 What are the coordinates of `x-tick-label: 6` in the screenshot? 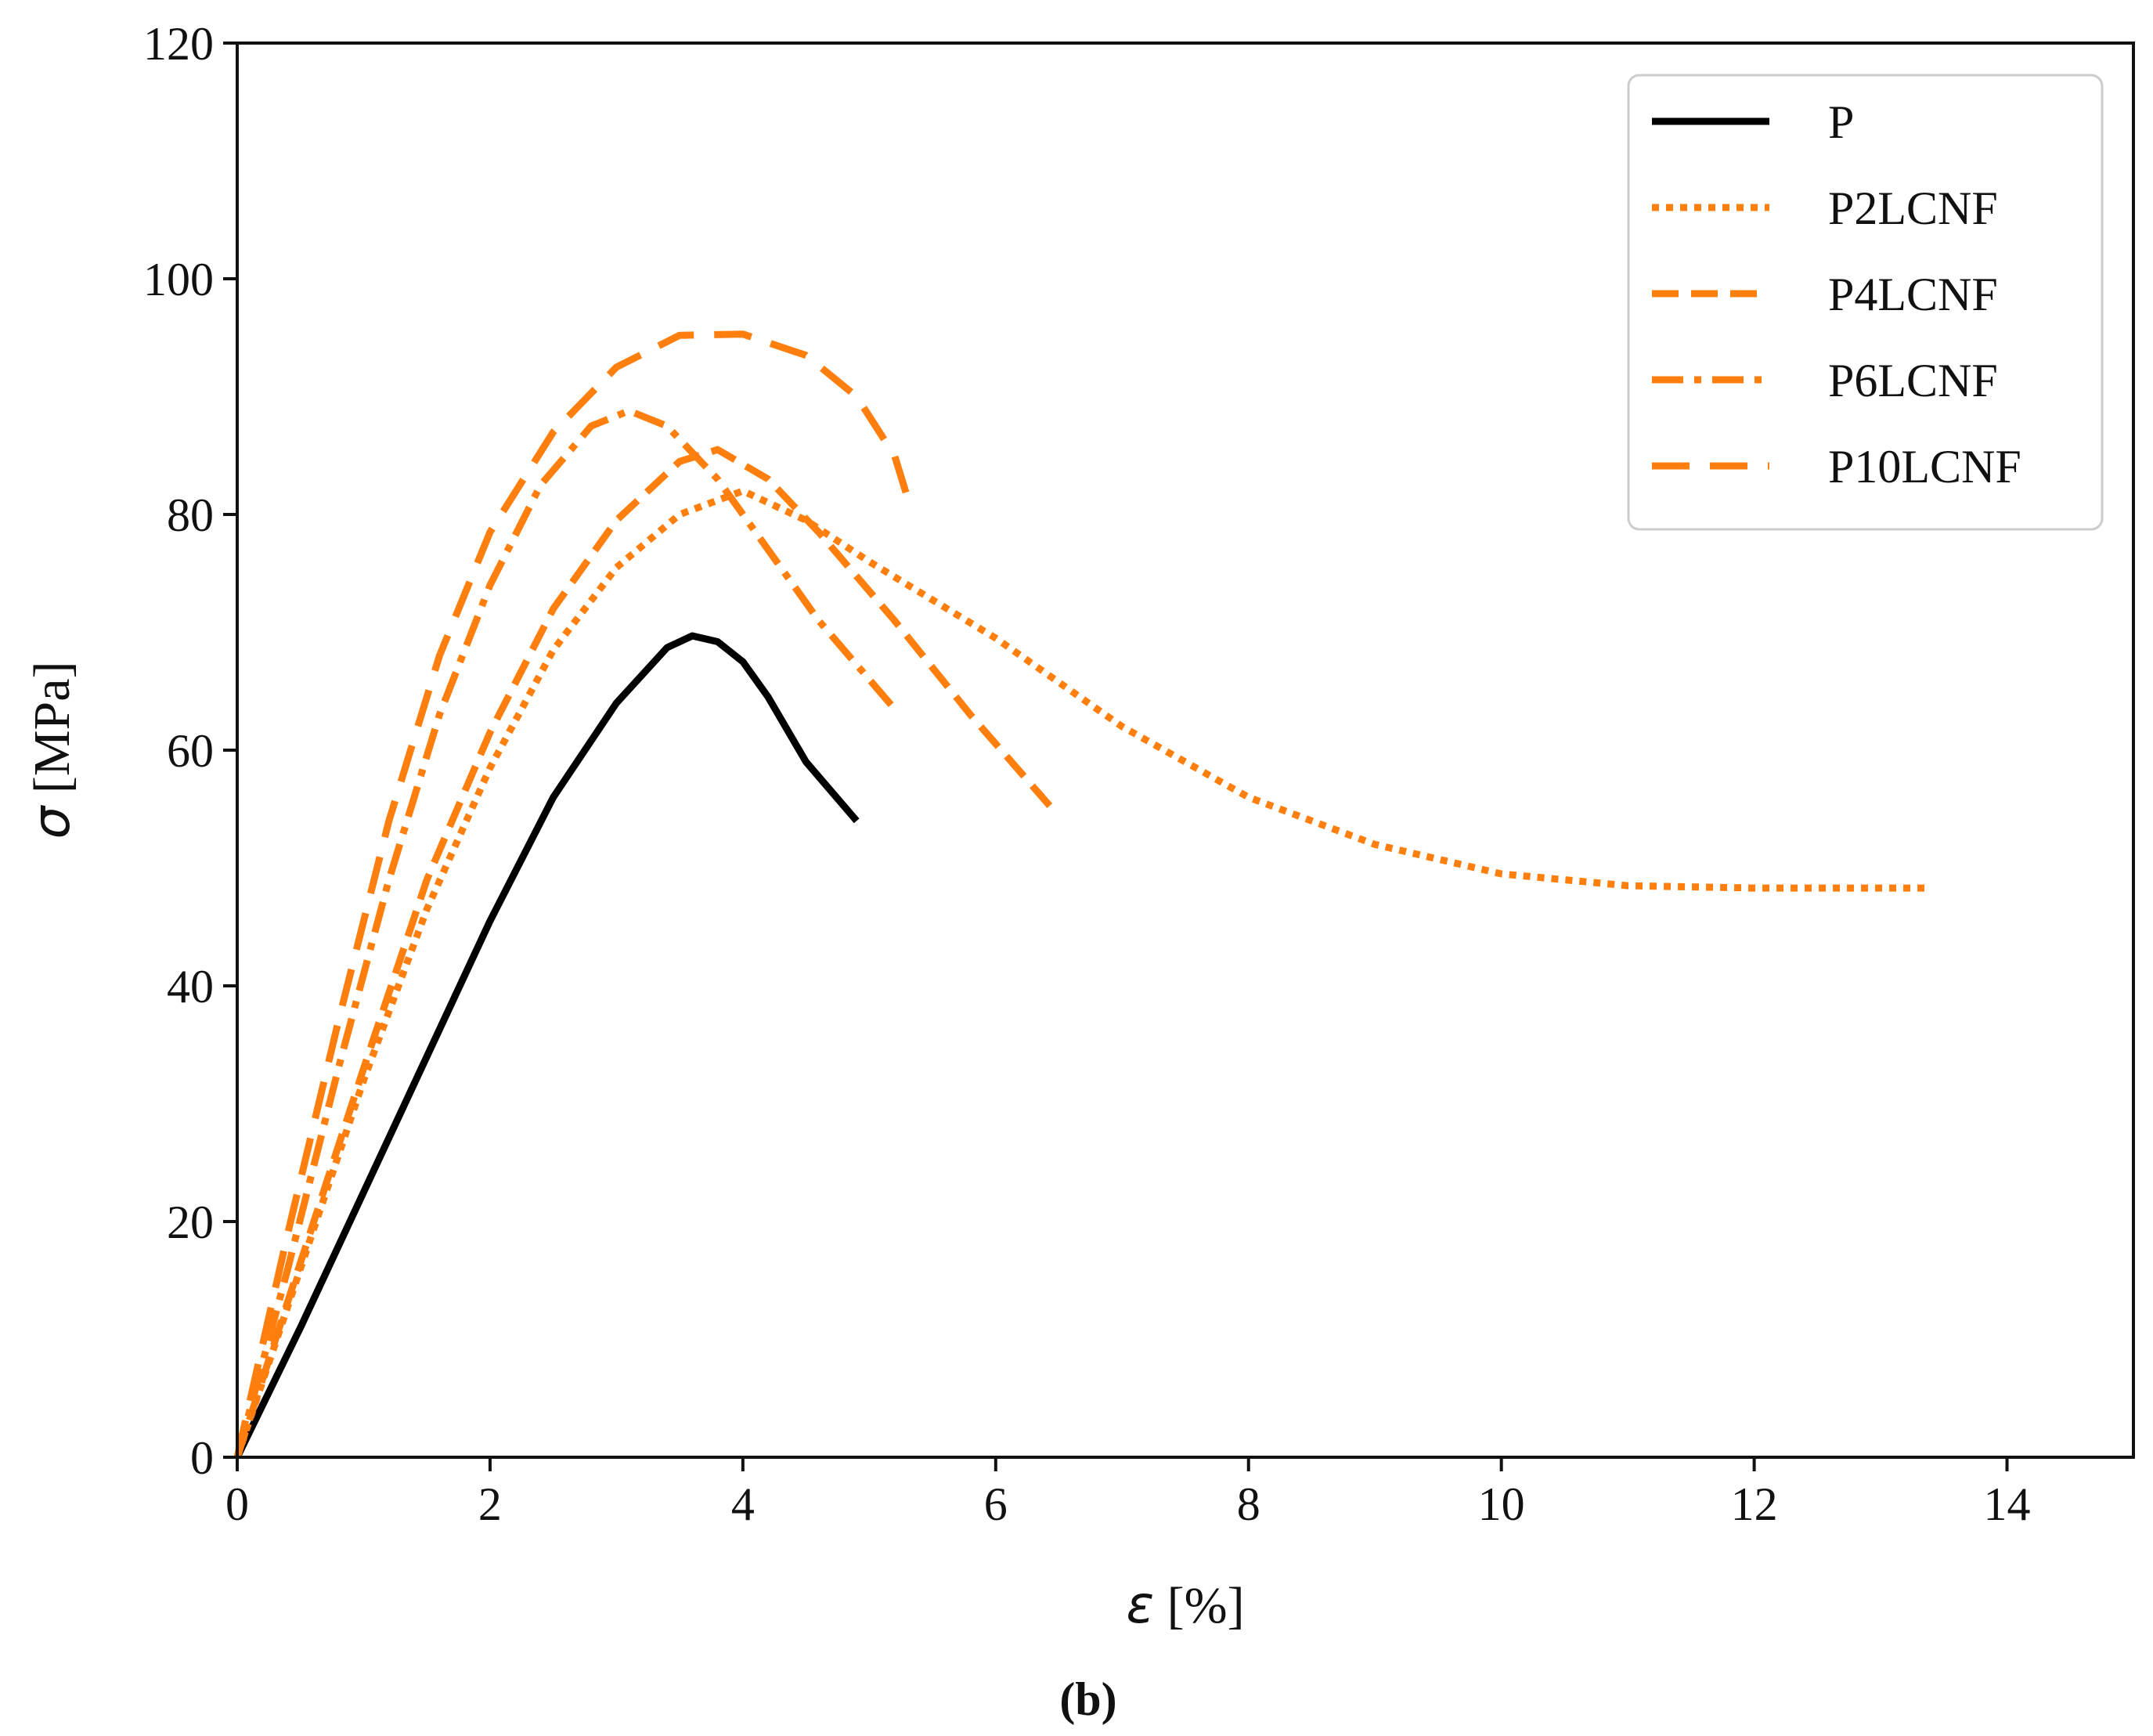 It's located at (996, 1504).